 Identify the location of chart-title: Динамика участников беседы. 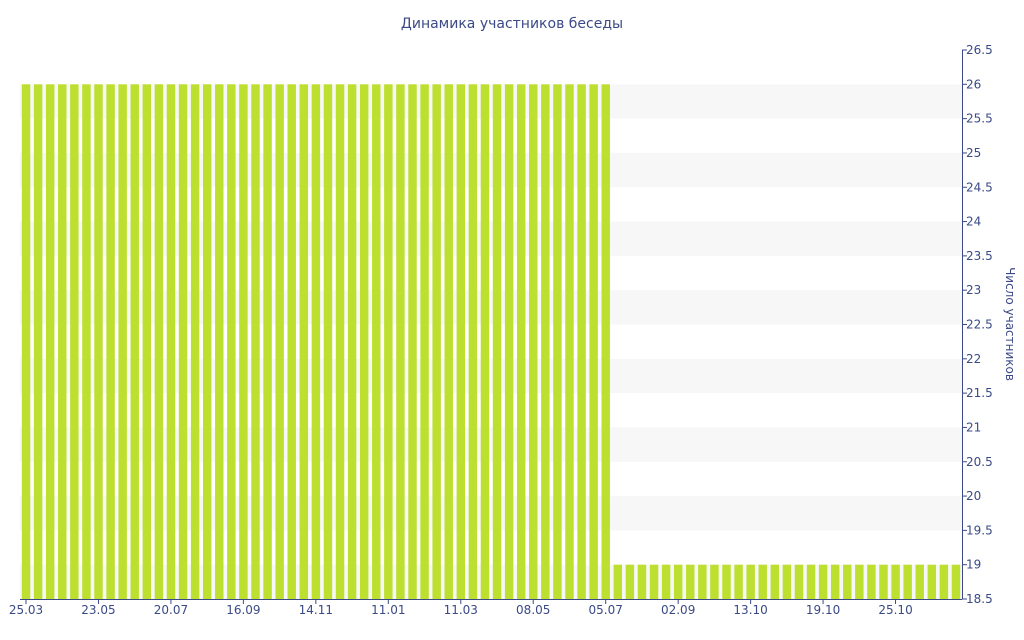
(512, 24).